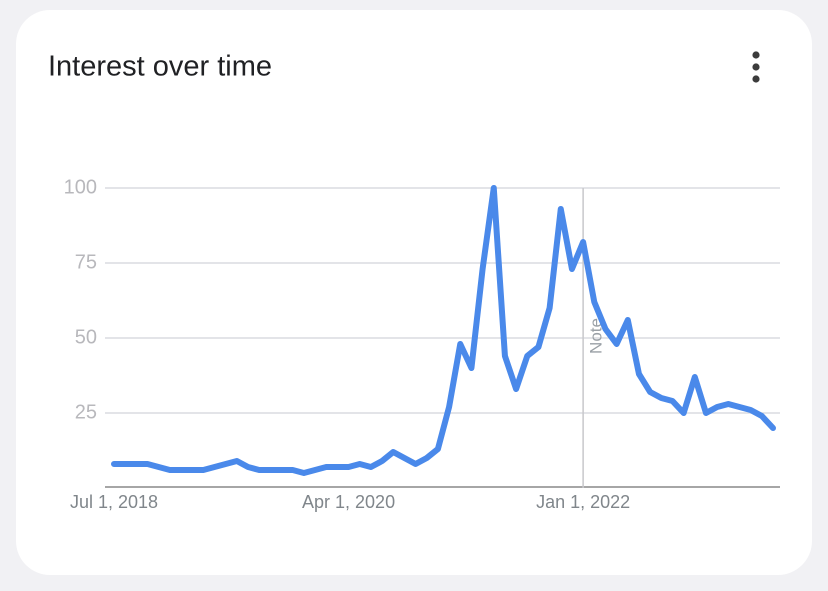 This screenshot has height=591, width=828. Describe the element at coordinates (86, 412) in the screenshot. I see `y-tick-label: 25` at that location.